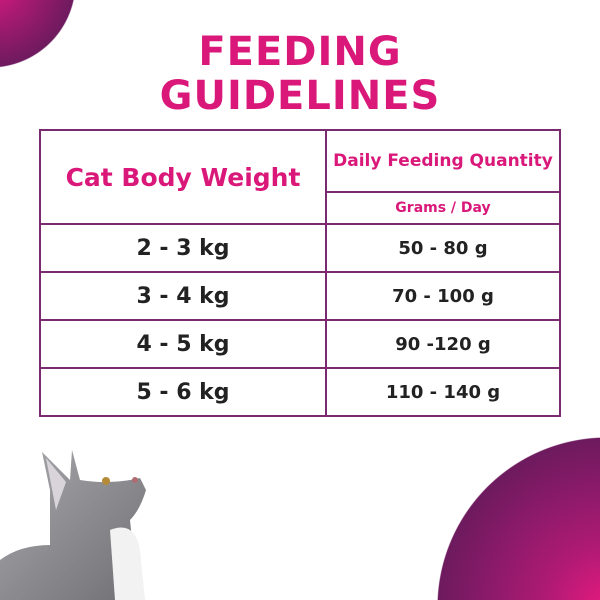 The image size is (600, 600). Describe the element at coordinates (73, 525) in the screenshot. I see `kitten-image` at that location.